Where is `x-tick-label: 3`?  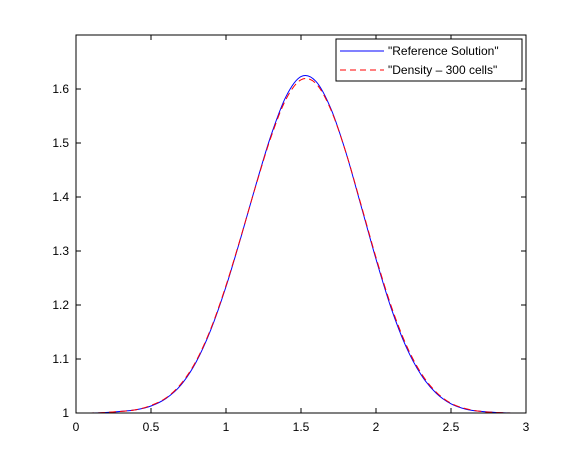
x-tick-label: 3 is located at coordinates (526, 427).